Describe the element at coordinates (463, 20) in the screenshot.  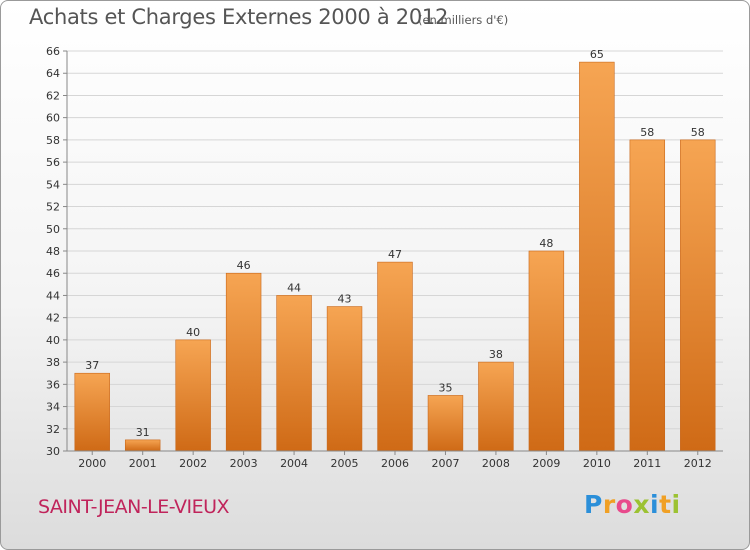
I see `chart-subtitle: (en milliers d'€)` at that location.